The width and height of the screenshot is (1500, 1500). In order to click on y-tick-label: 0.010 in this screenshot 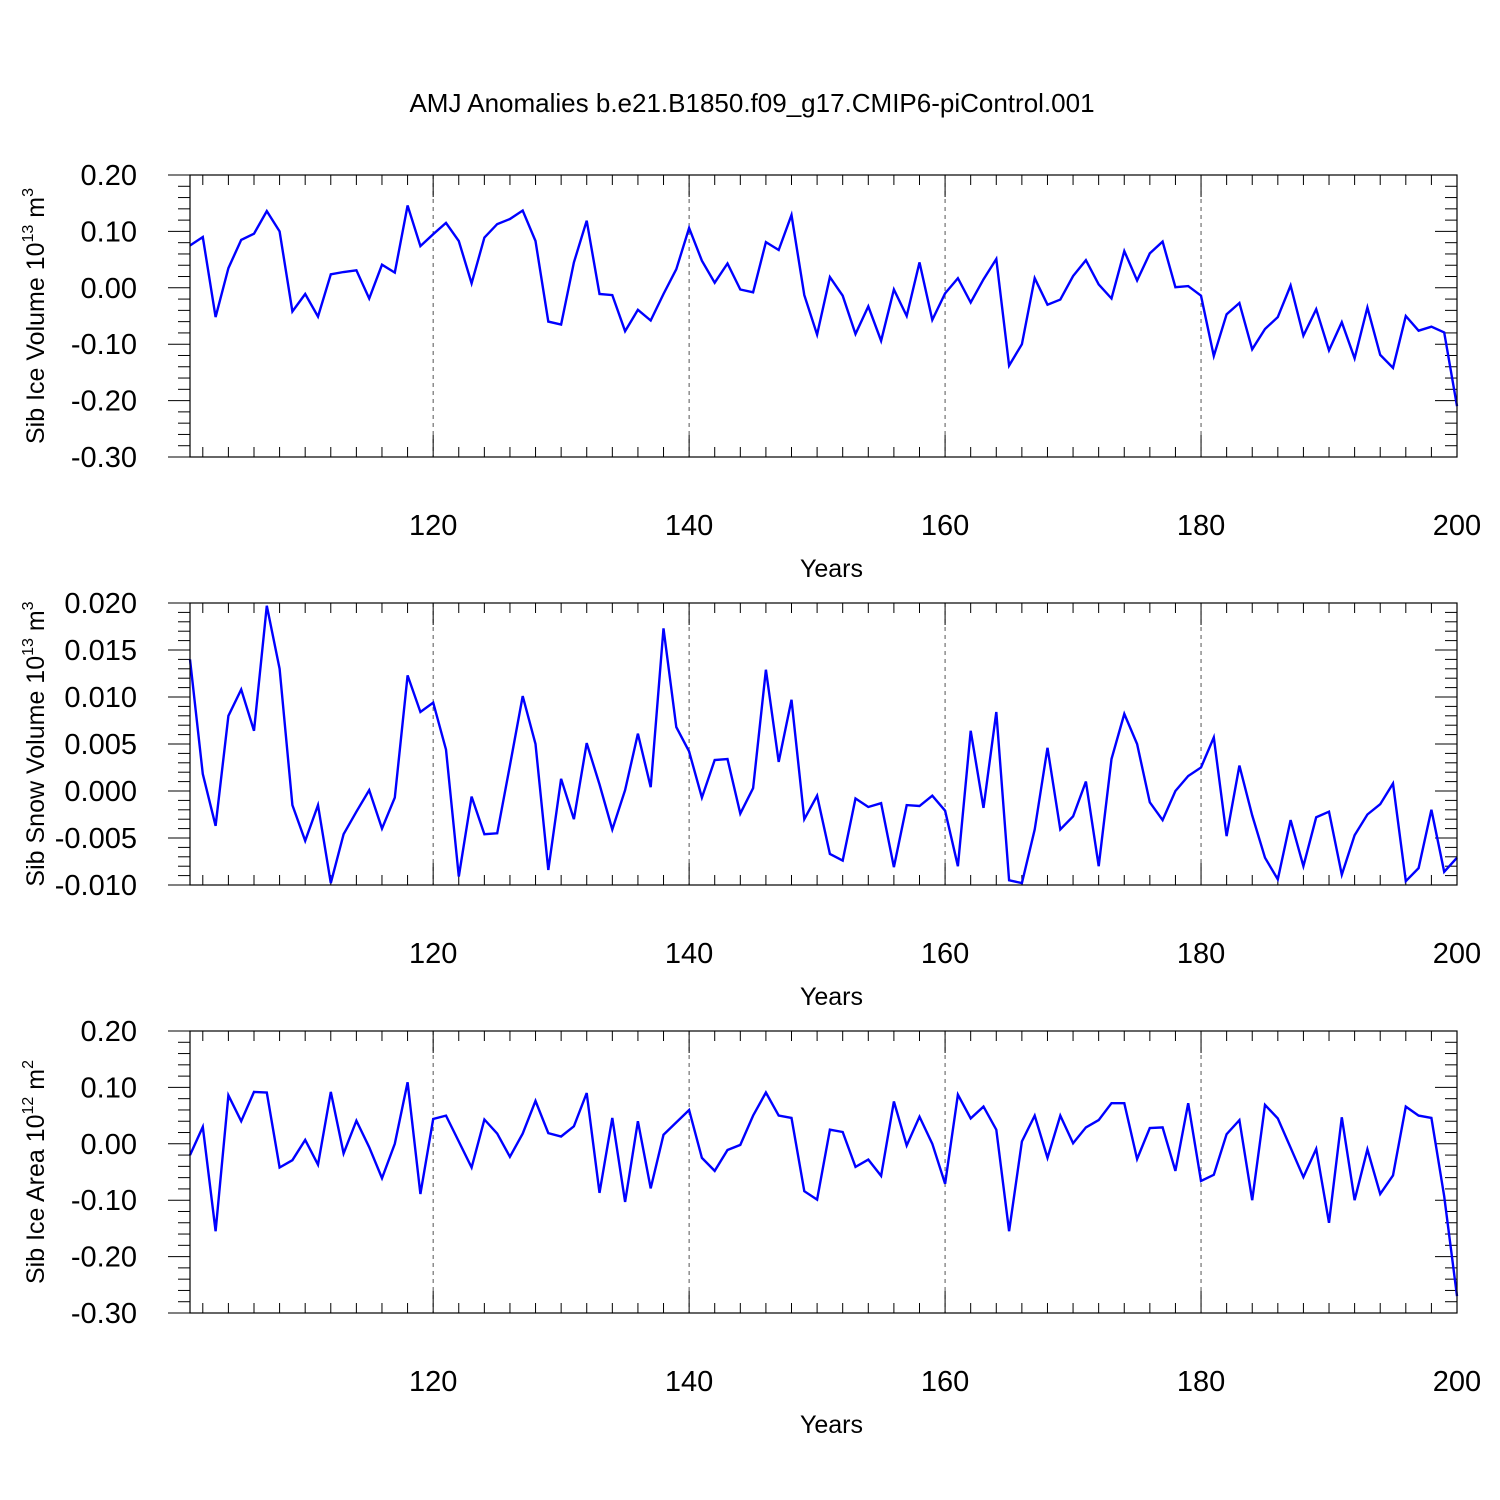, I will do `click(100, 698)`.